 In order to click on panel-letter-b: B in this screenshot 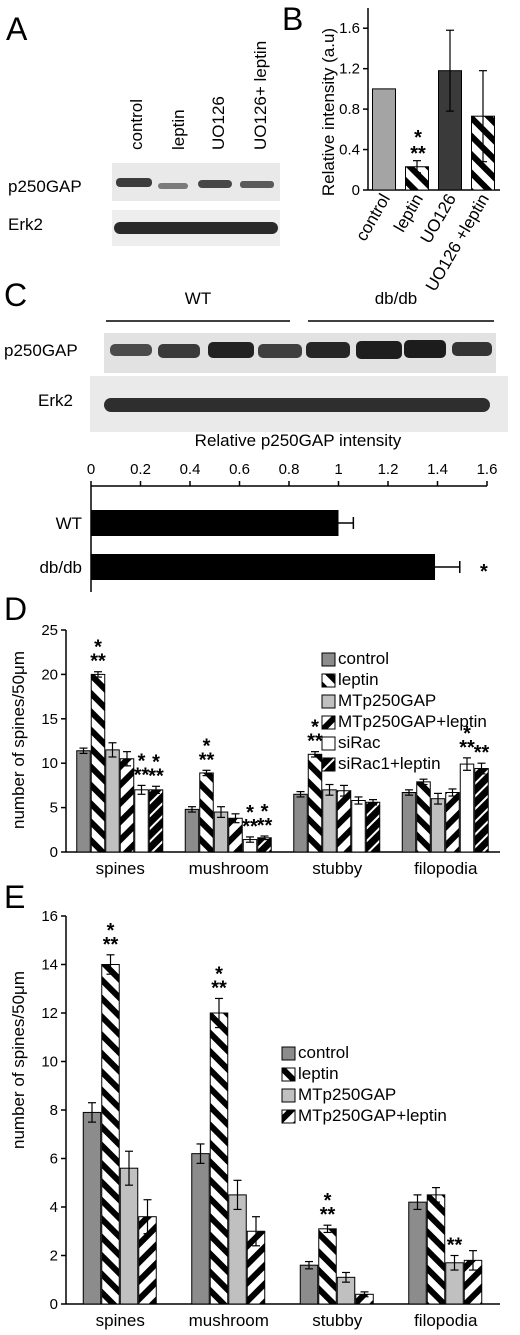, I will do `click(292, 19)`.